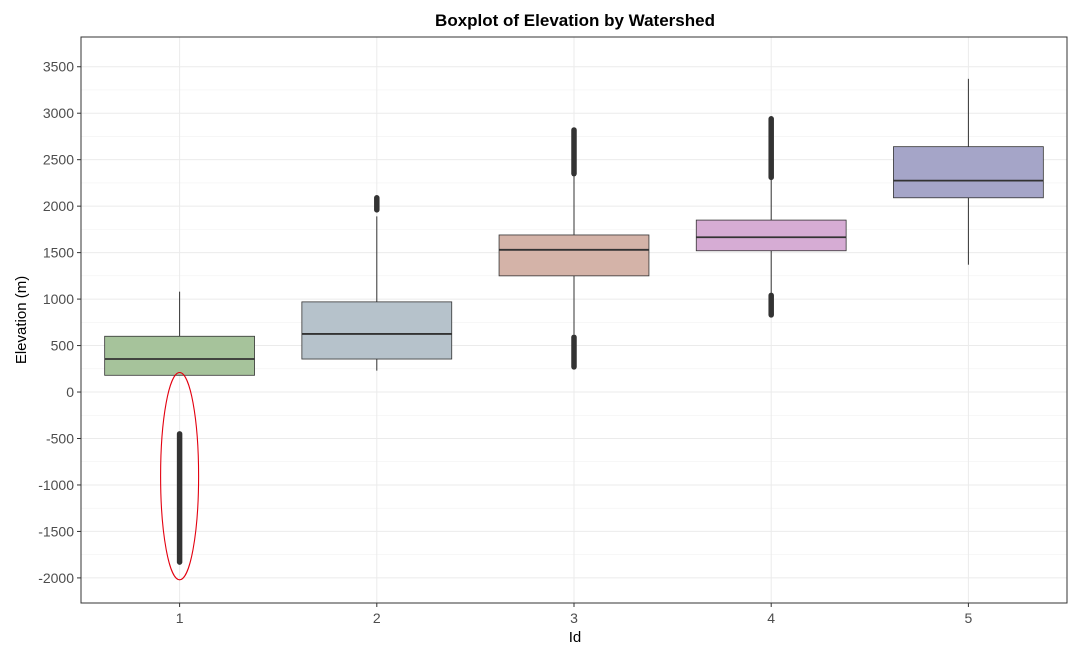  Describe the element at coordinates (180, 618) in the screenshot. I see `x-tick-label: 1` at that location.